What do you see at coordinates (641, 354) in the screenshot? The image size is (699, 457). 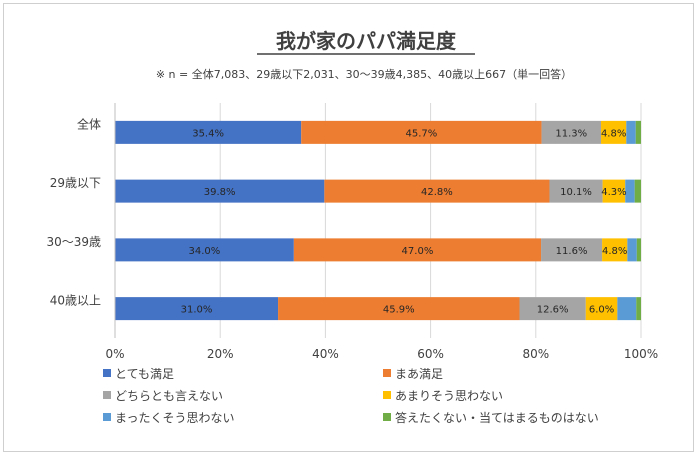 I see `x-tick-label: 100%` at bounding box center [641, 354].